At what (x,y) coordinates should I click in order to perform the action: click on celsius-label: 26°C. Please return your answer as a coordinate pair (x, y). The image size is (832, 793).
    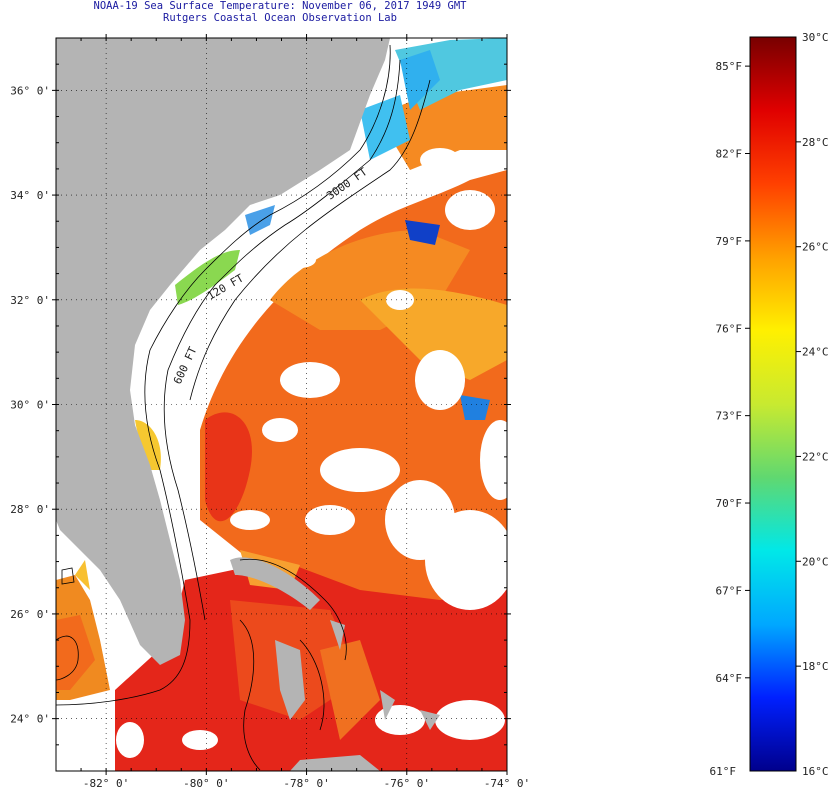
    Looking at the image, I should click on (815, 247).